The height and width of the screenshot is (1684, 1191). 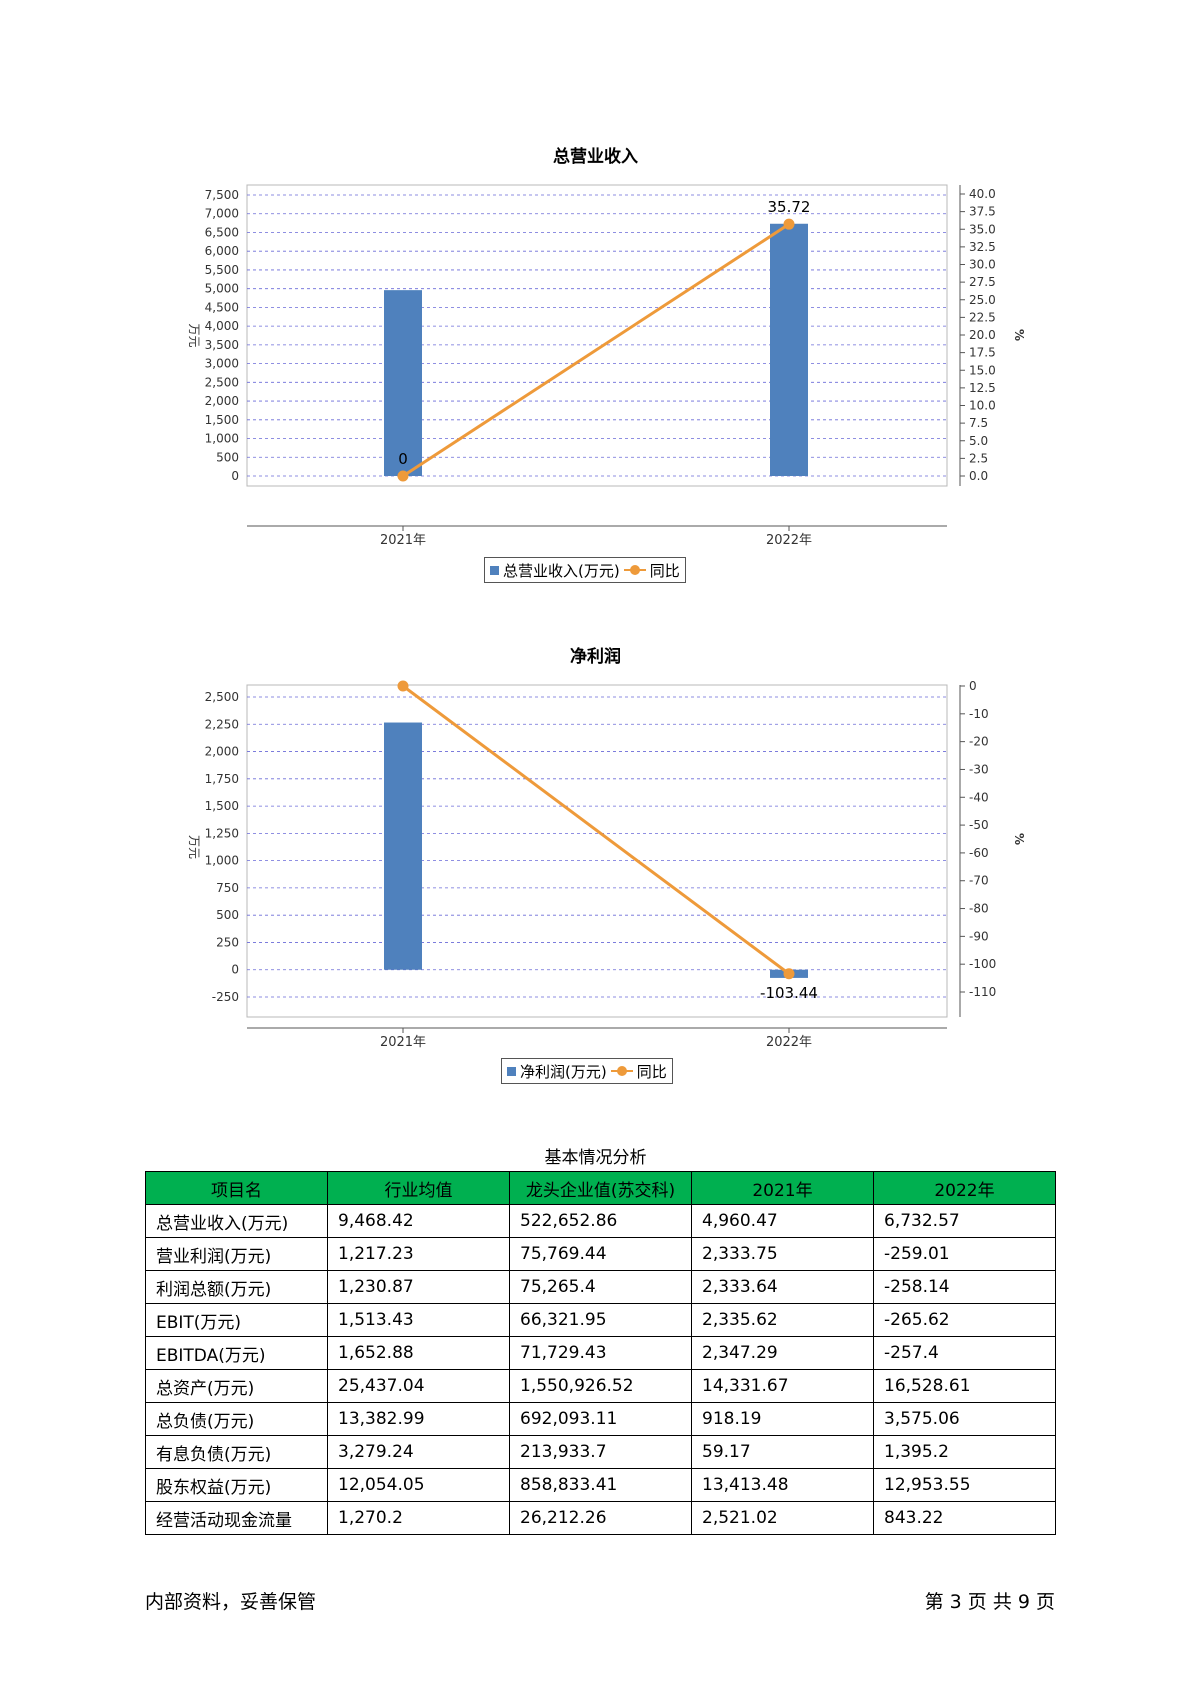 I want to click on table-cell: 有息负债(万元), so click(x=236, y=1452).